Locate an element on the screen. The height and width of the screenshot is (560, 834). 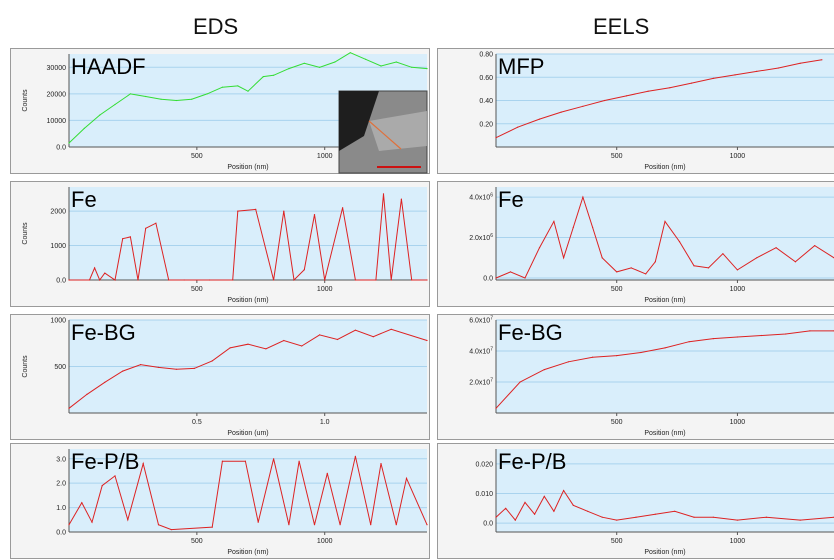
y-tick-label: 1000 is located at coordinates (58, 246).